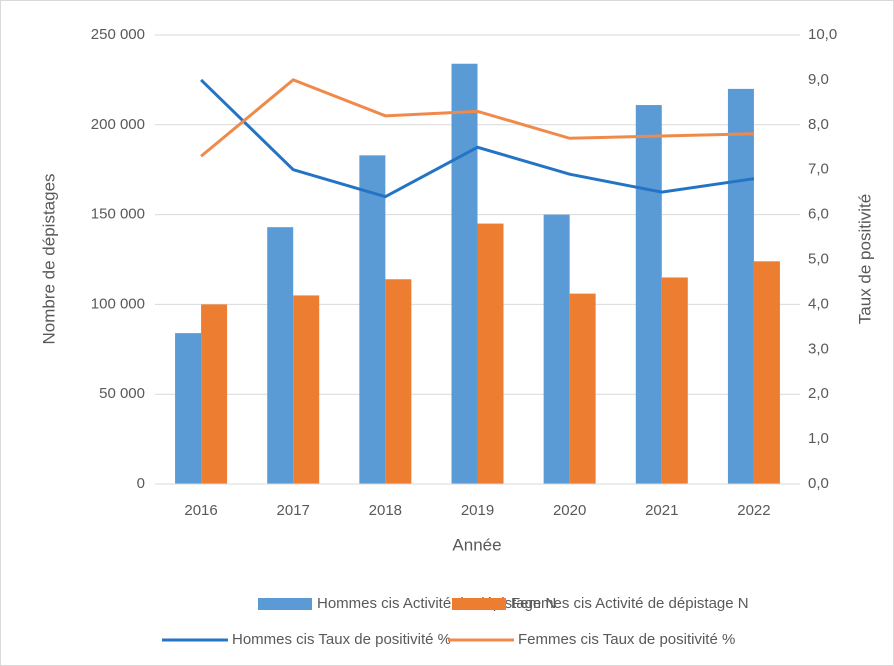 The height and width of the screenshot is (666, 894). What do you see at coordinates (626, 639) in the screenshot?
I see `legend-label: Femmes cis Taux de positivité %` at bounding box center [626, 639].